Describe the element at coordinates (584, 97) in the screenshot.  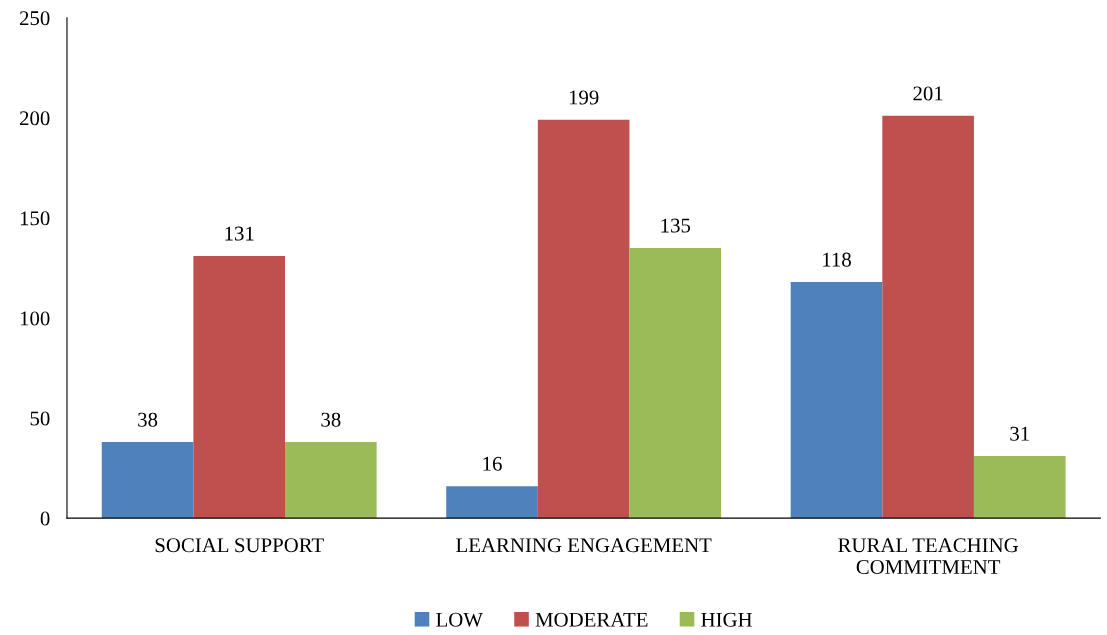
I see `data-label: 199` at that location.